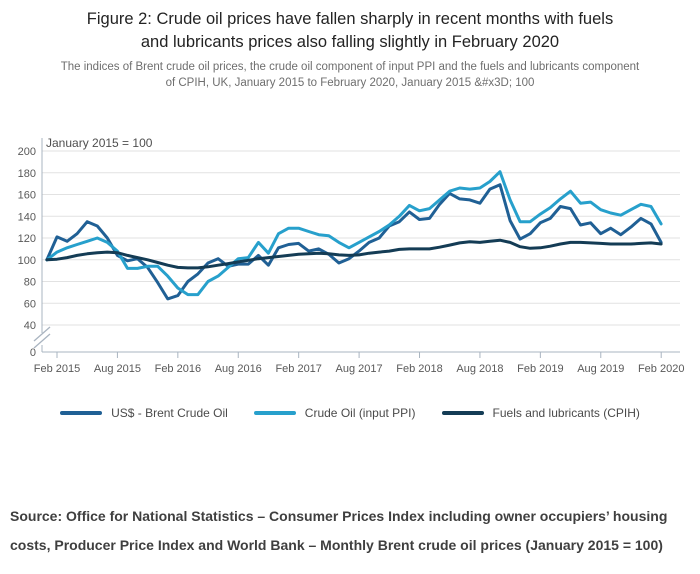 The height and width of the screenshot is (574, 700). I want to click on x-tick-label: Feb 2019, so click(540, 369).